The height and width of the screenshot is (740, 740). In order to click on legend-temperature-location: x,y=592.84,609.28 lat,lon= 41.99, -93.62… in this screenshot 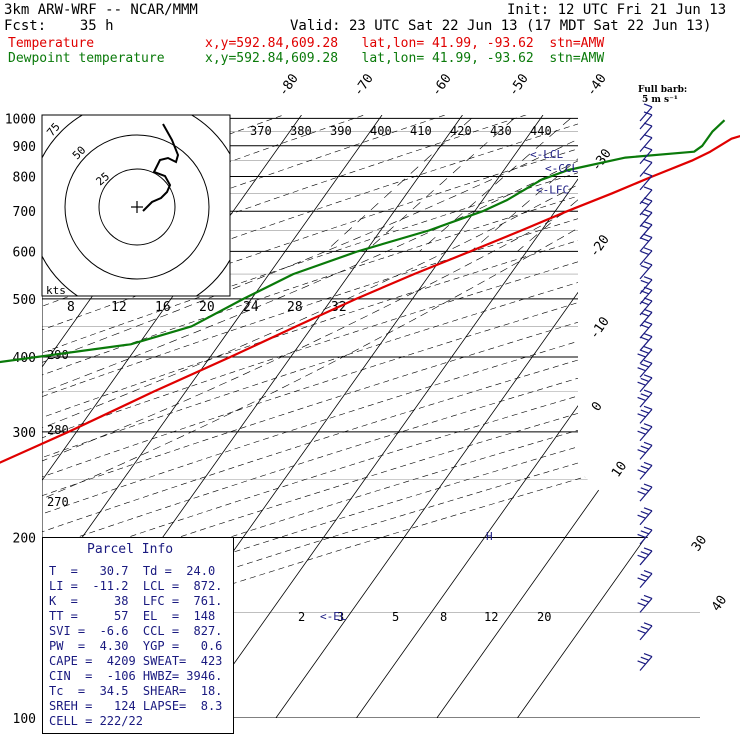, I will do `click(405, 43)`.